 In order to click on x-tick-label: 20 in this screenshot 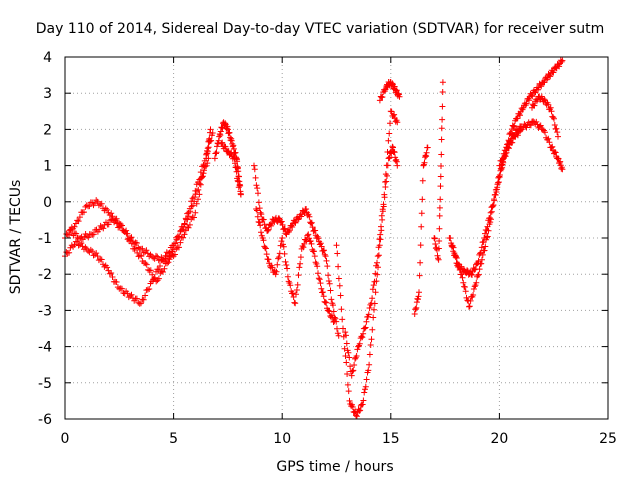, I will do `click(499, 439)`.